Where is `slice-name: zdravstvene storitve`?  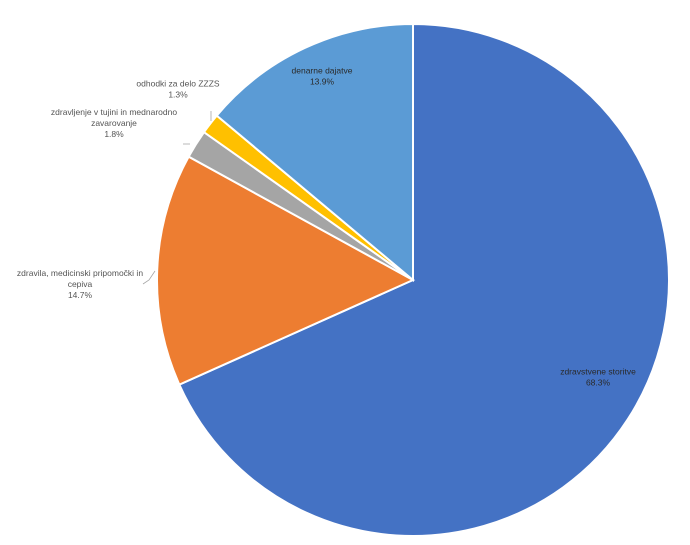 slice-name: zdravstvene storitve is located at coordinates (598, 372).